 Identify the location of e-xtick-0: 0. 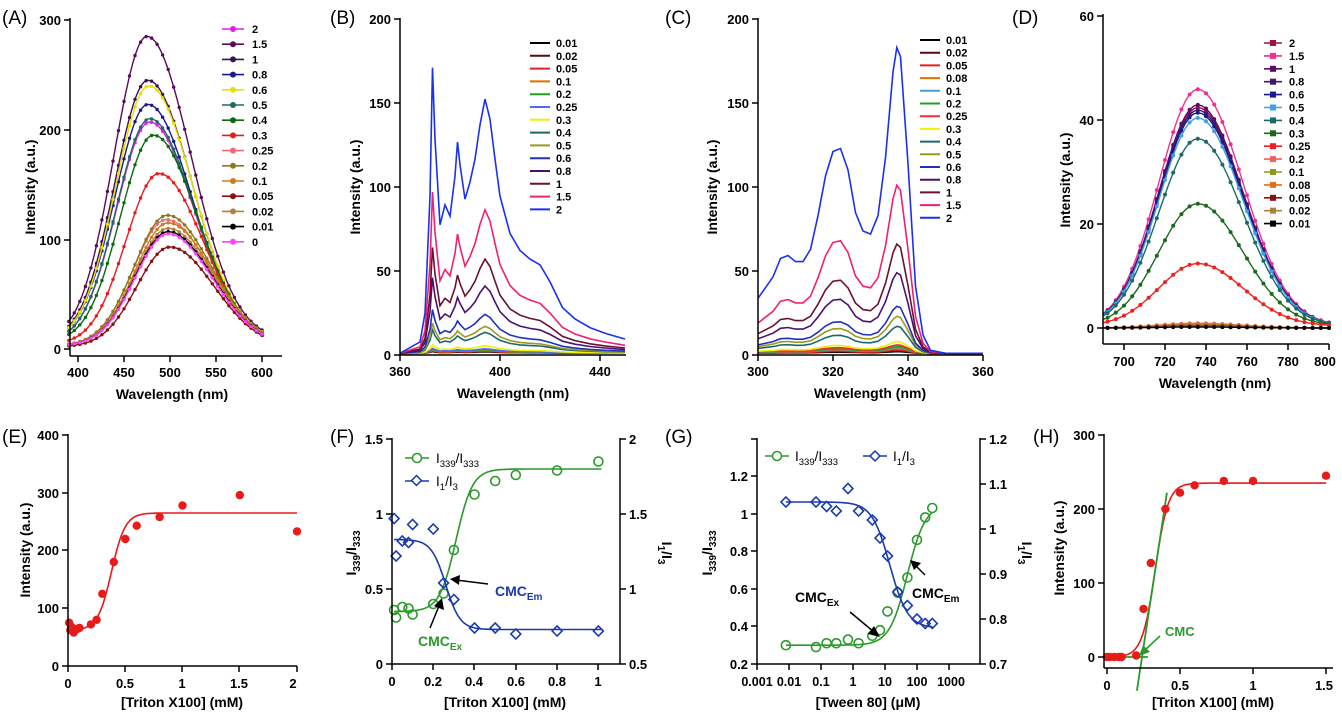
(67, 683).